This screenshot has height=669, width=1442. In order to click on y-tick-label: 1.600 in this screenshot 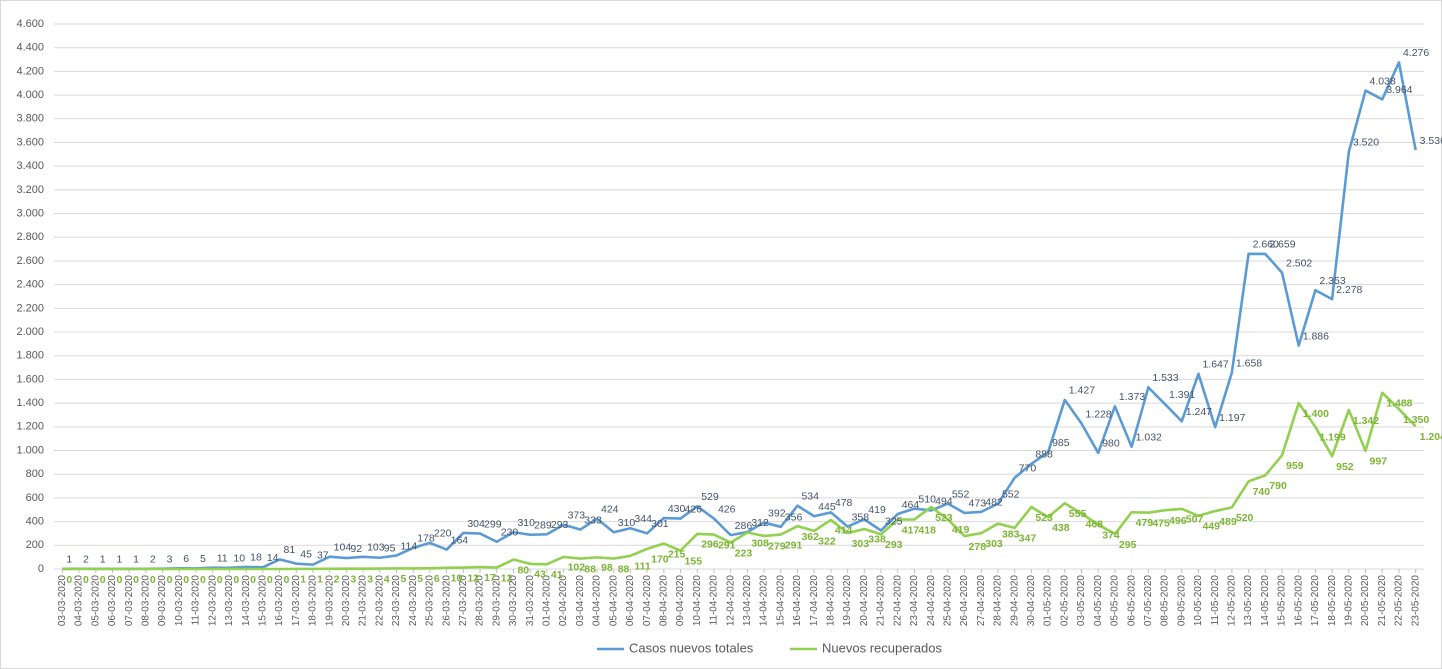, I will do `click(30, 379)`.